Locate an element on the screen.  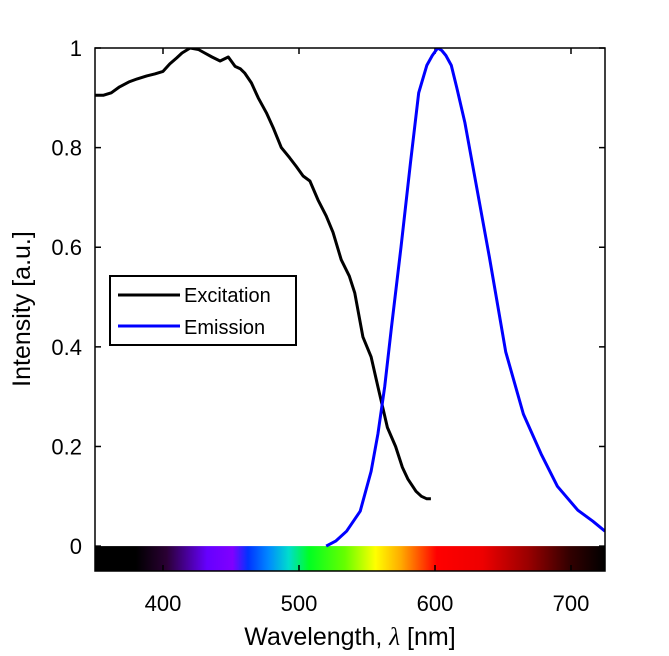
y-axis-label: Intensity [a.u.] is located at coordinates (22, 309).